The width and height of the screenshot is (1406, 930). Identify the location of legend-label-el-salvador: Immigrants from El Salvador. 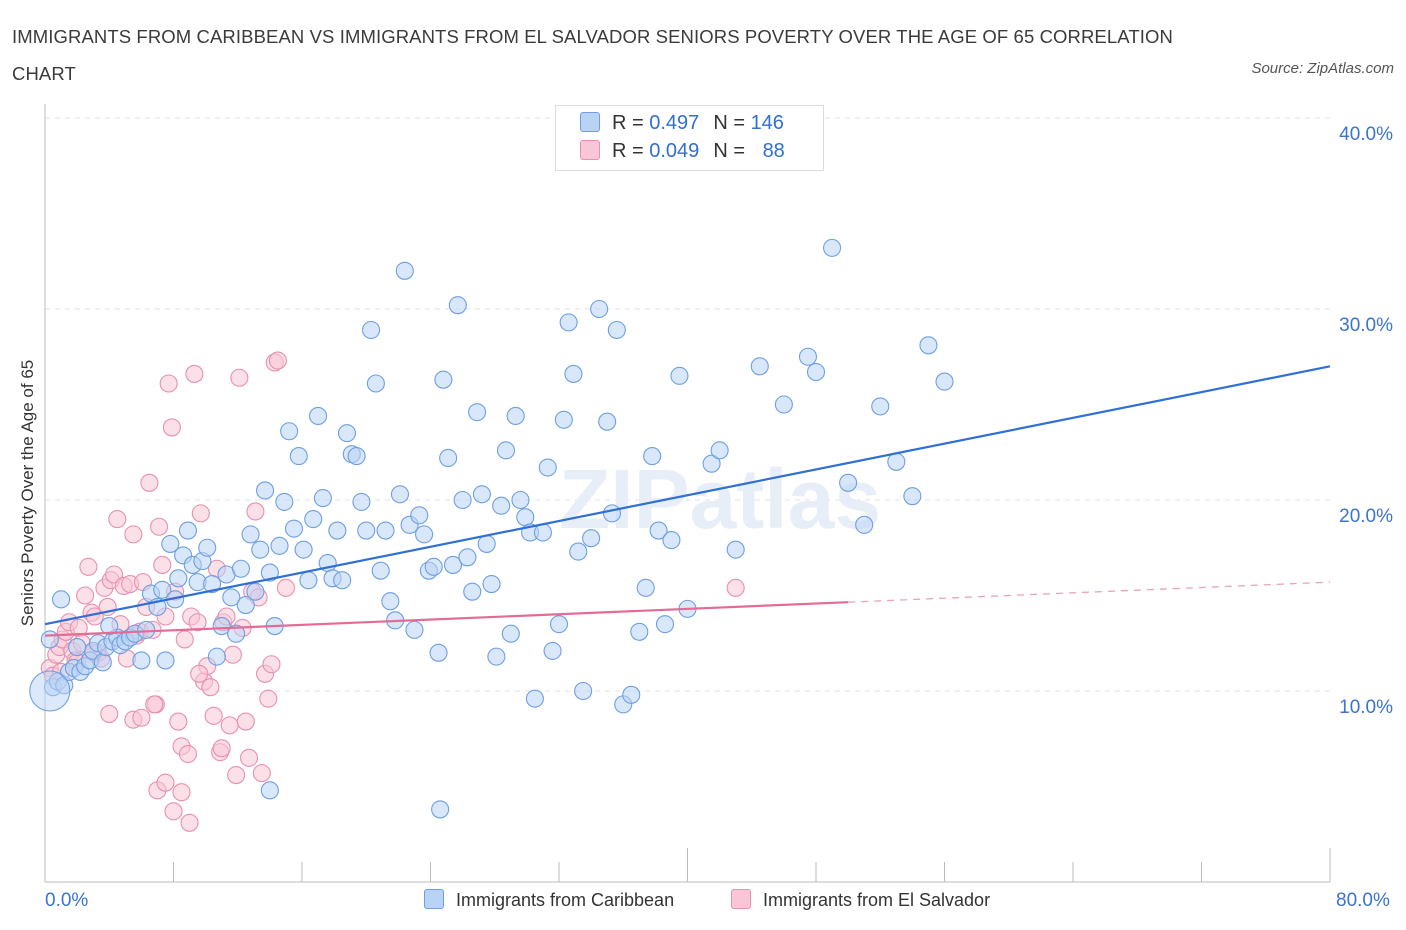
(877, 900).